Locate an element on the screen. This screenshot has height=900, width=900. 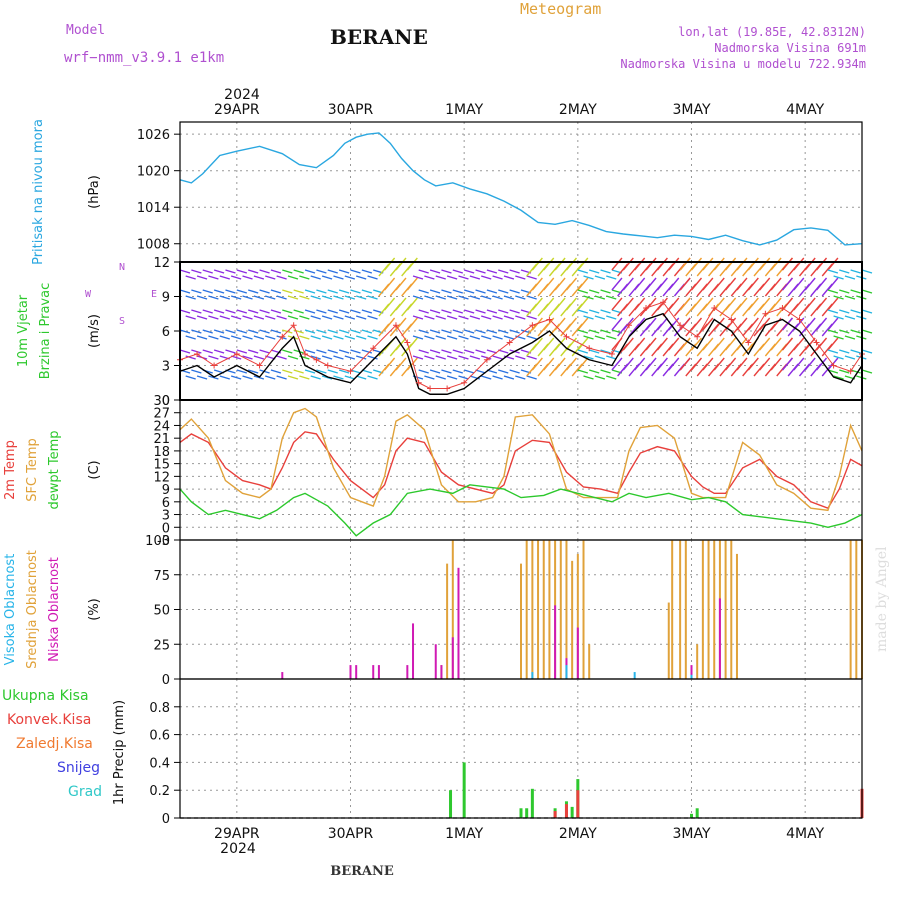
station-title: BERANE is located at coordinates (379, 37).